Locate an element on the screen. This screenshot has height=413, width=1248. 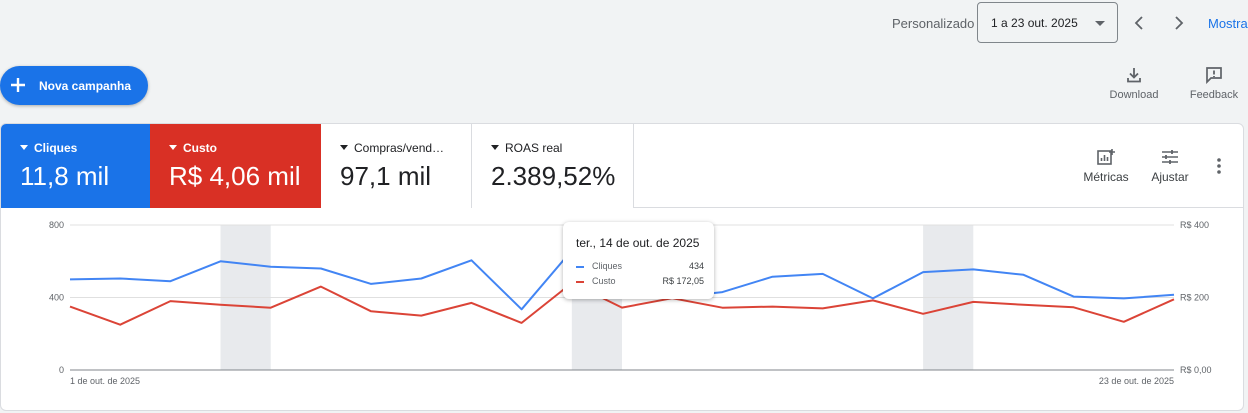
metric-tile-roas: ROAS real 2.389,52% is located at coordinates (553, 166).